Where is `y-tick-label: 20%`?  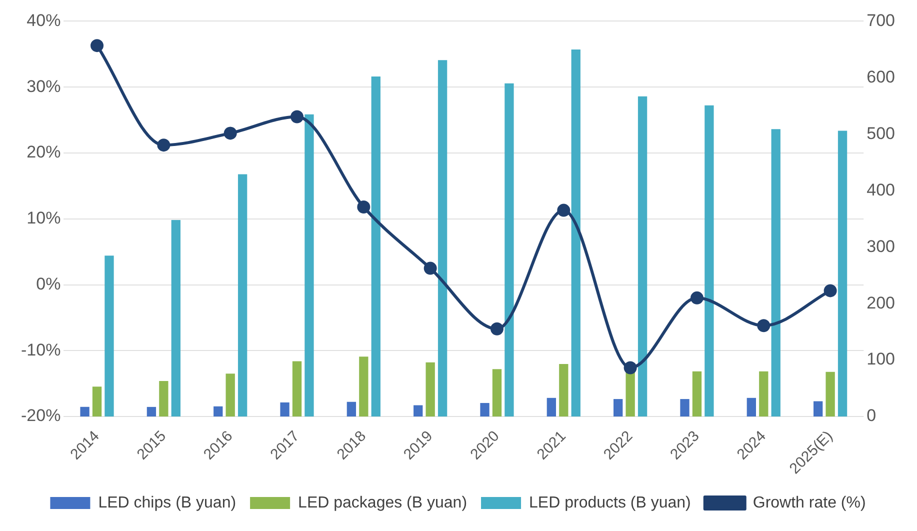 y-tick-label: 20% is located at coordinates (43, 152).